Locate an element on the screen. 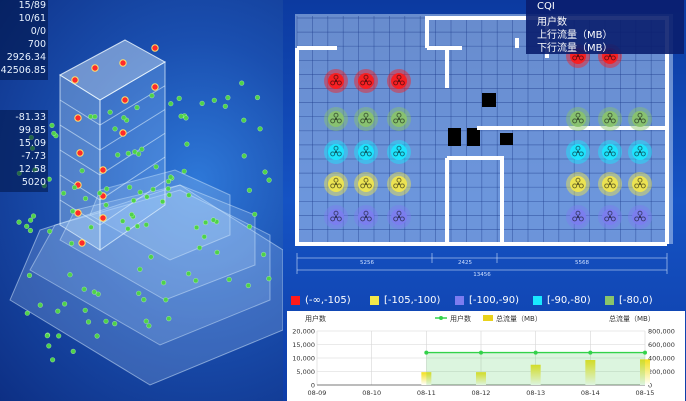 Image resolution: width=686 pixels, height=401 pixels. cqi-legend-item: [-90,-80) is located at coordinates (562, 300).